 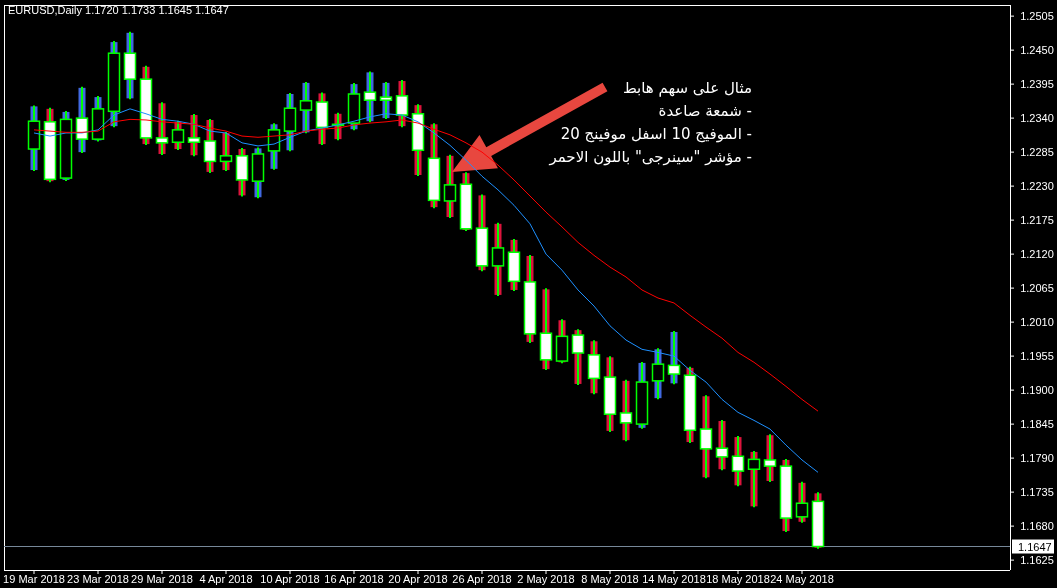 I want to click on annotation: مثال على سهم هابط, so click(x=687, y=88).